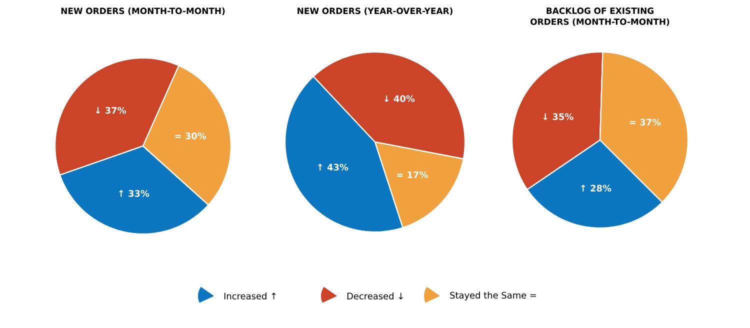  Describe the element at coordinates (143, 12) in the screenshot. I see `chart-title: NEW ORDERS (MONTH-TO-MONTH)` at that location.